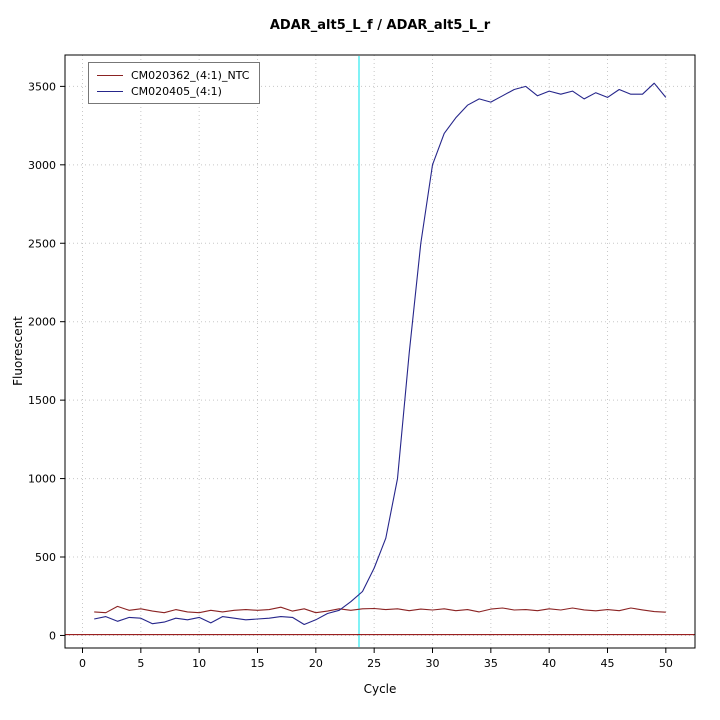  I want to click on x-tick-label: 0, so click(82, 663).